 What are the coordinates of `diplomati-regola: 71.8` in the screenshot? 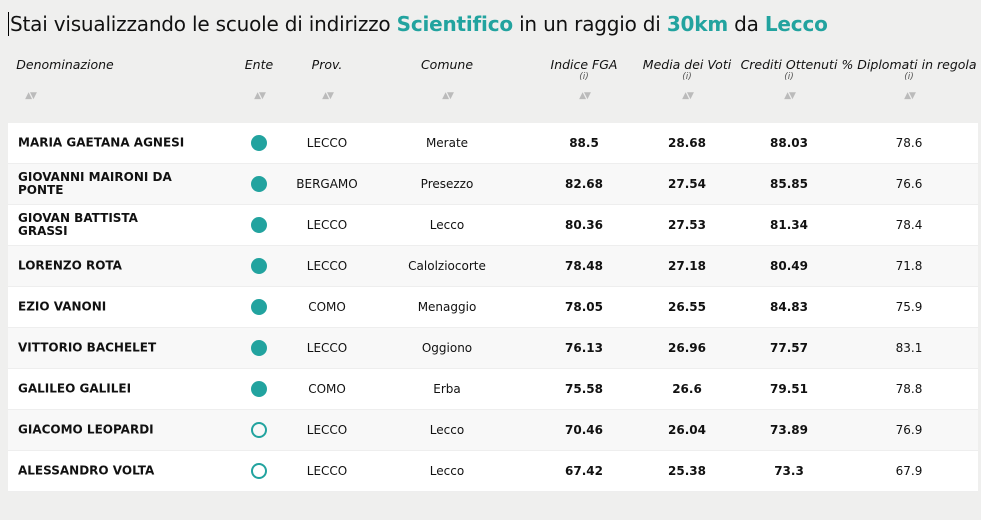 It's located at (909, 266).